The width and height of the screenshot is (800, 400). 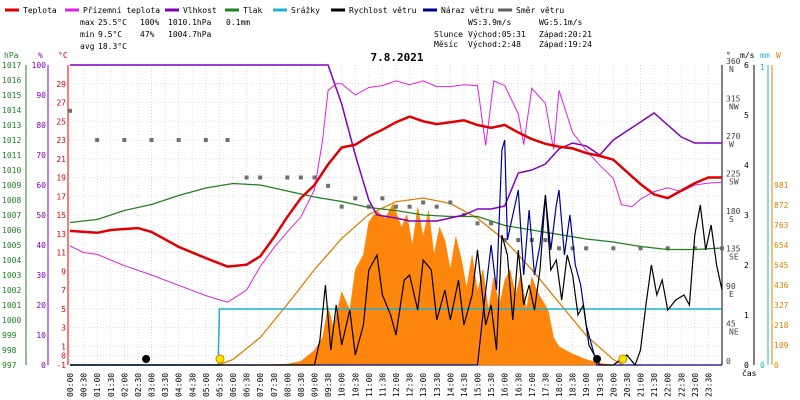 I want to click on time-tick-41: 20:30, so click(x=627, y=385).